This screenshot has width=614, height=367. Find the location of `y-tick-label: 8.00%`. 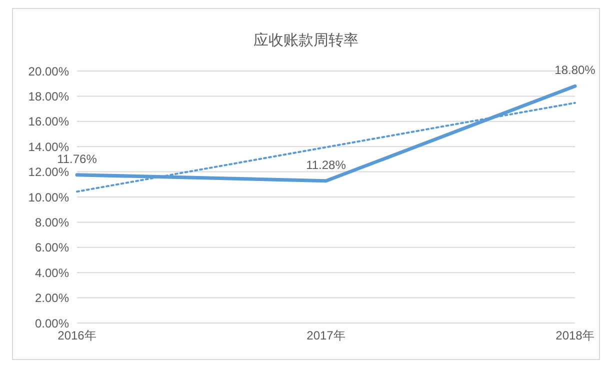

y-tick-label: 8.00% is located at coordinates (52, 222).